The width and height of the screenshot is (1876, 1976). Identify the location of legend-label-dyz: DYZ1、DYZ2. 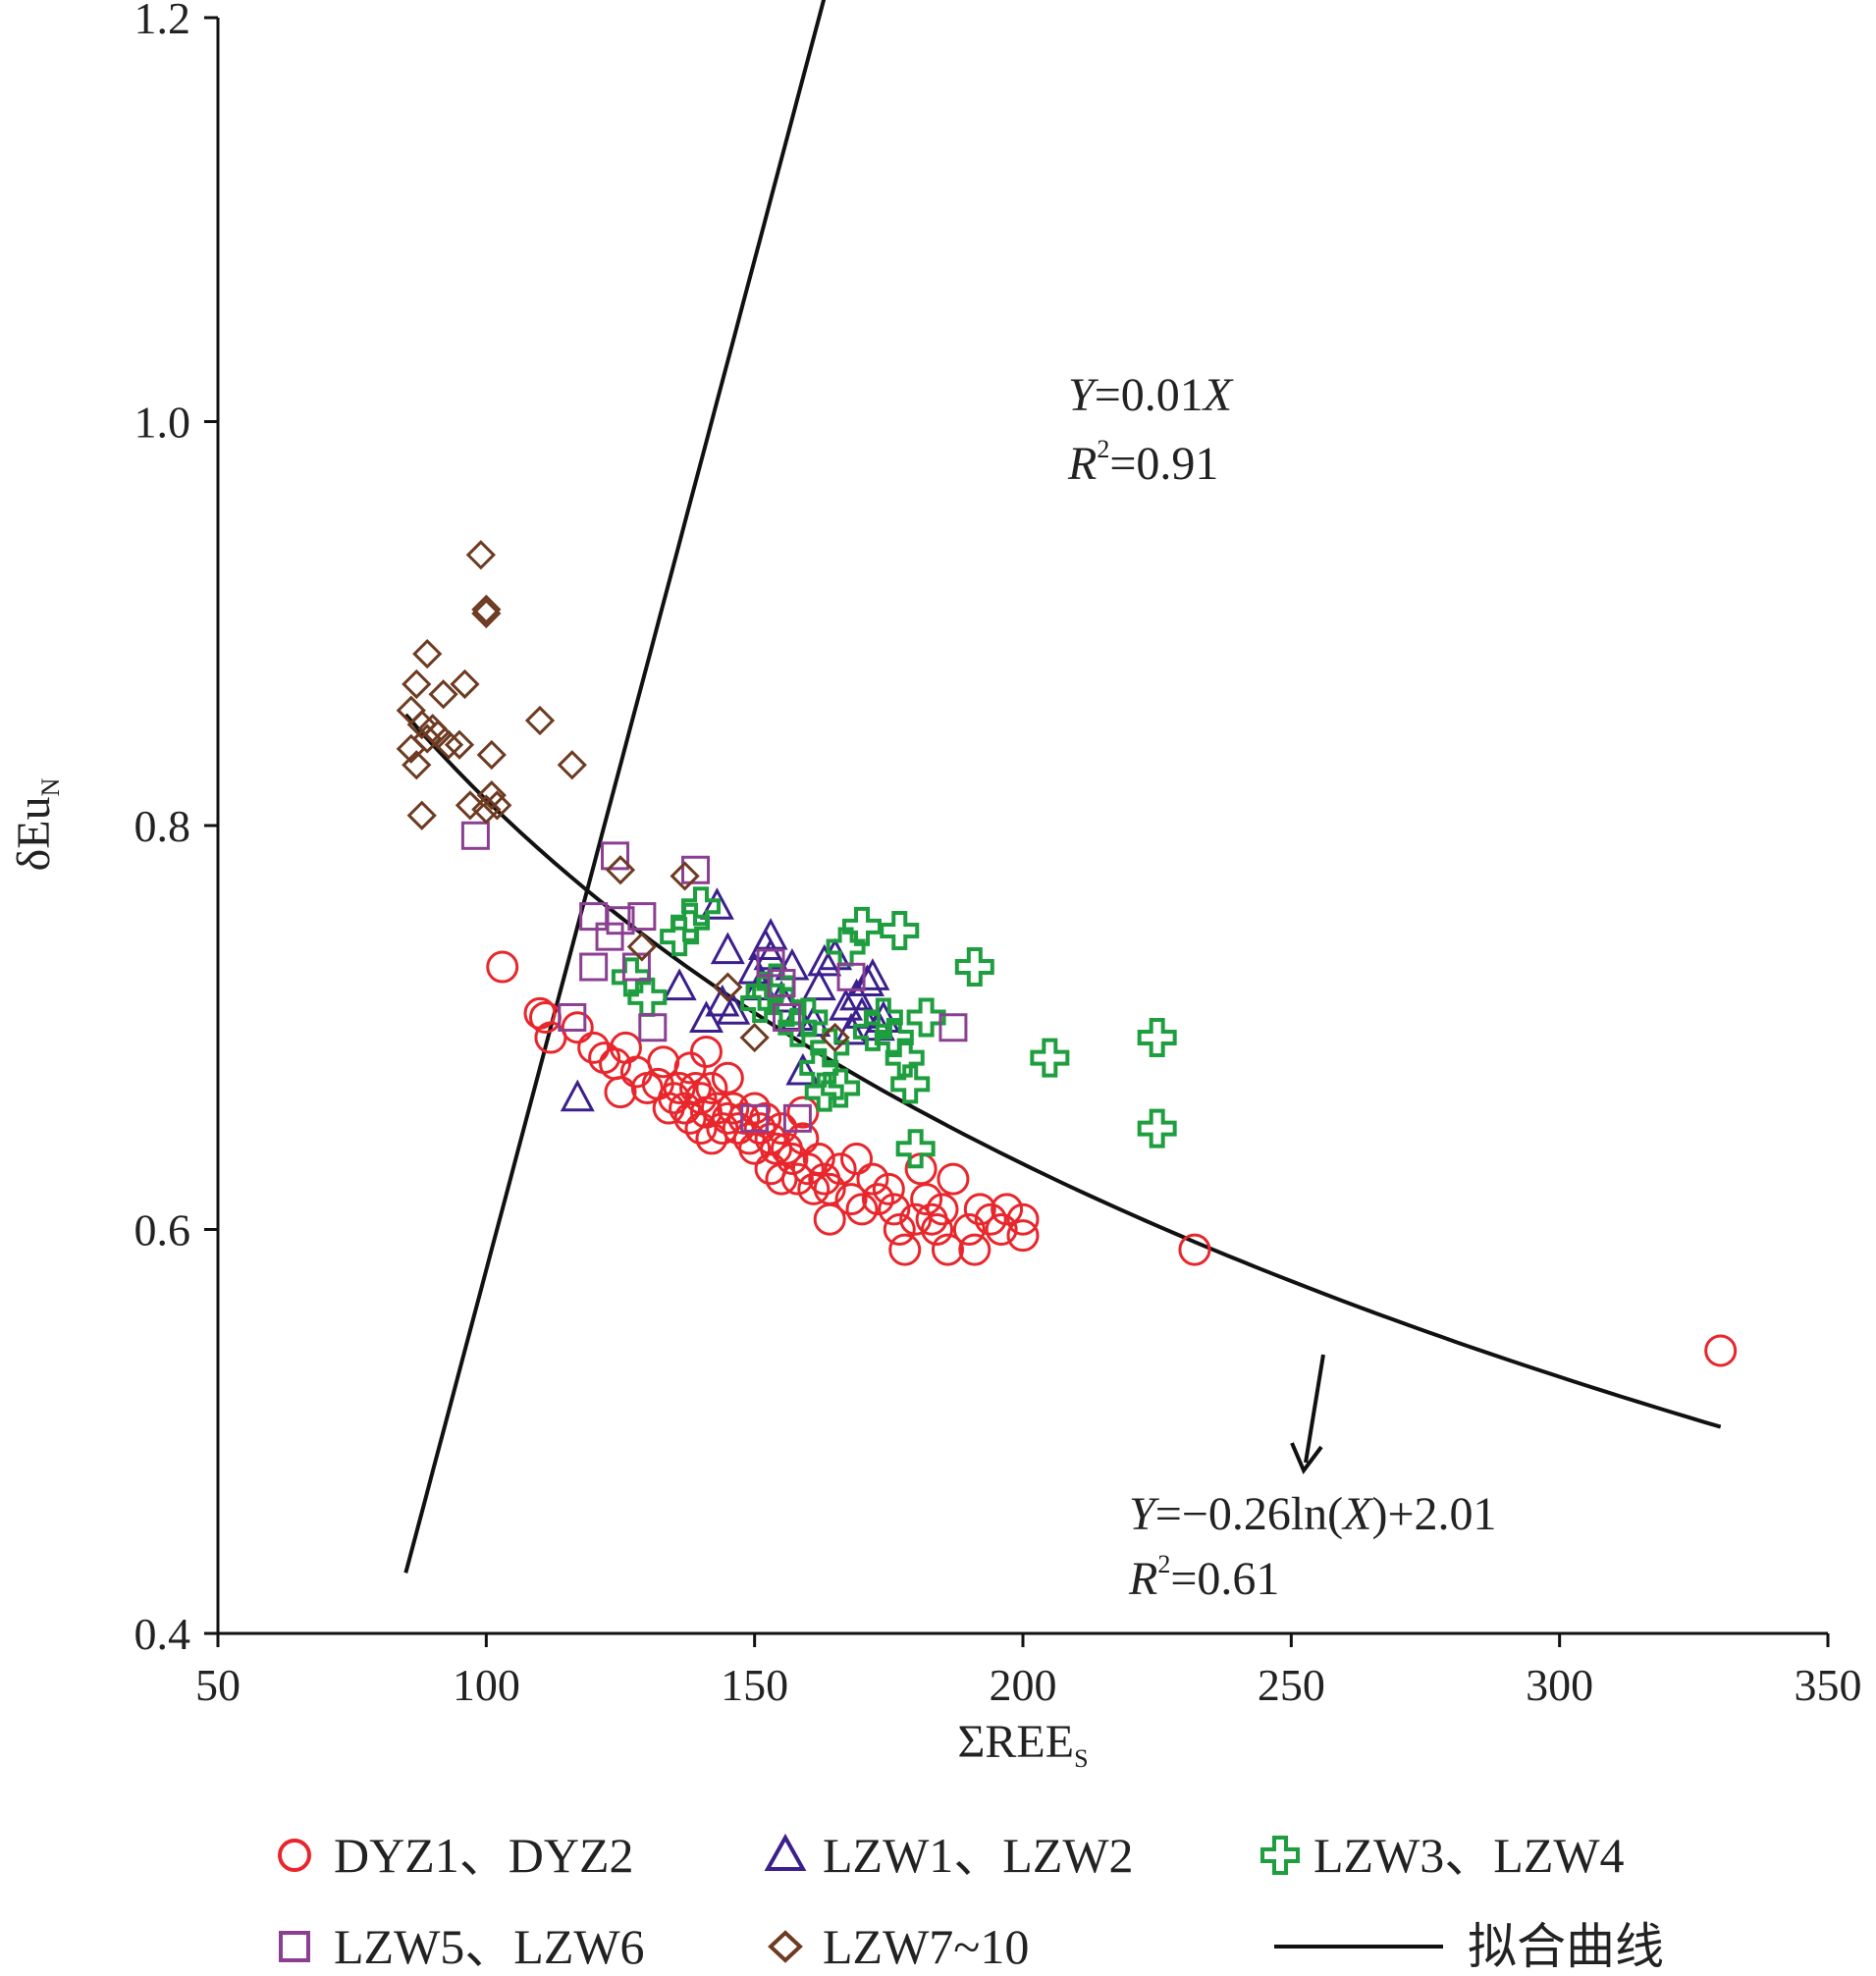
(484, 1855).